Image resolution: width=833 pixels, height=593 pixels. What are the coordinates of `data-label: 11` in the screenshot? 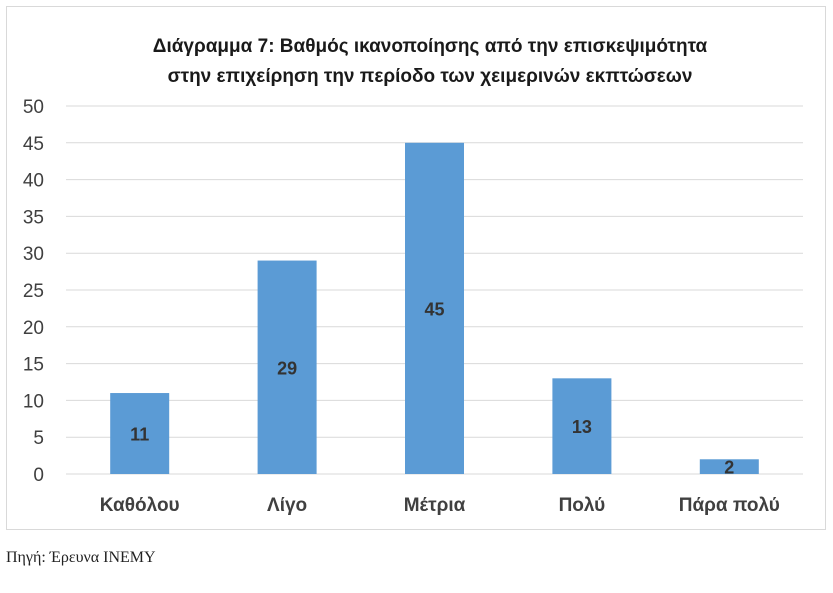 It's located at (139, 435).